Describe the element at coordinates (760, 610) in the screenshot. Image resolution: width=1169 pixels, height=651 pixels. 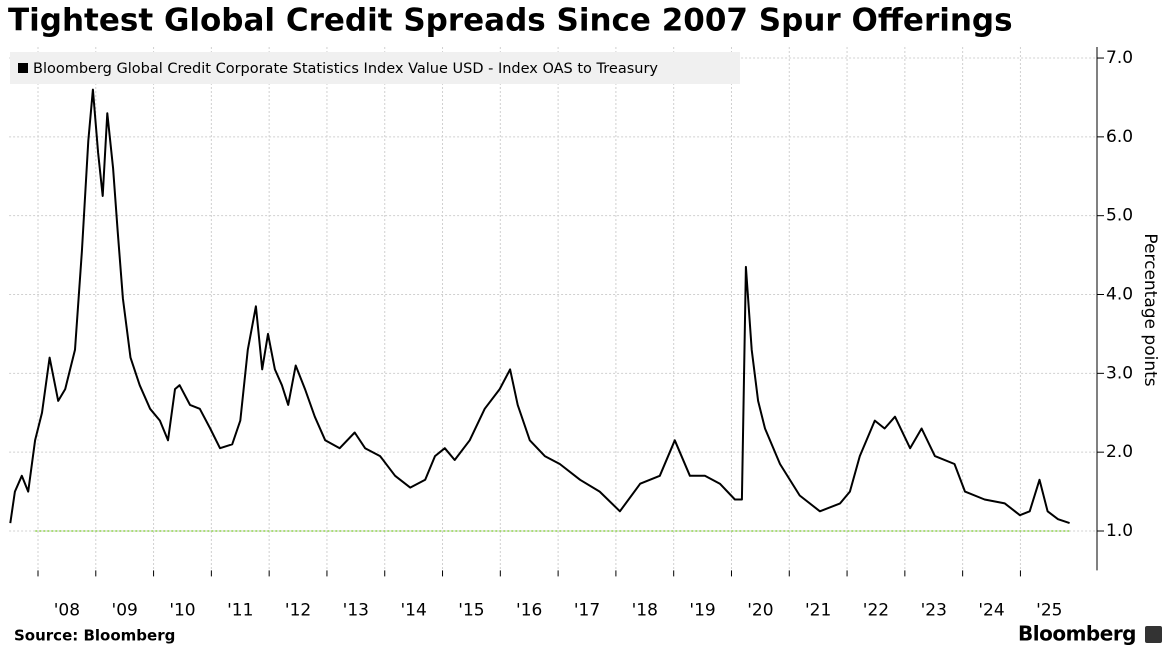
I see `x-tick-label: '20` at that location.